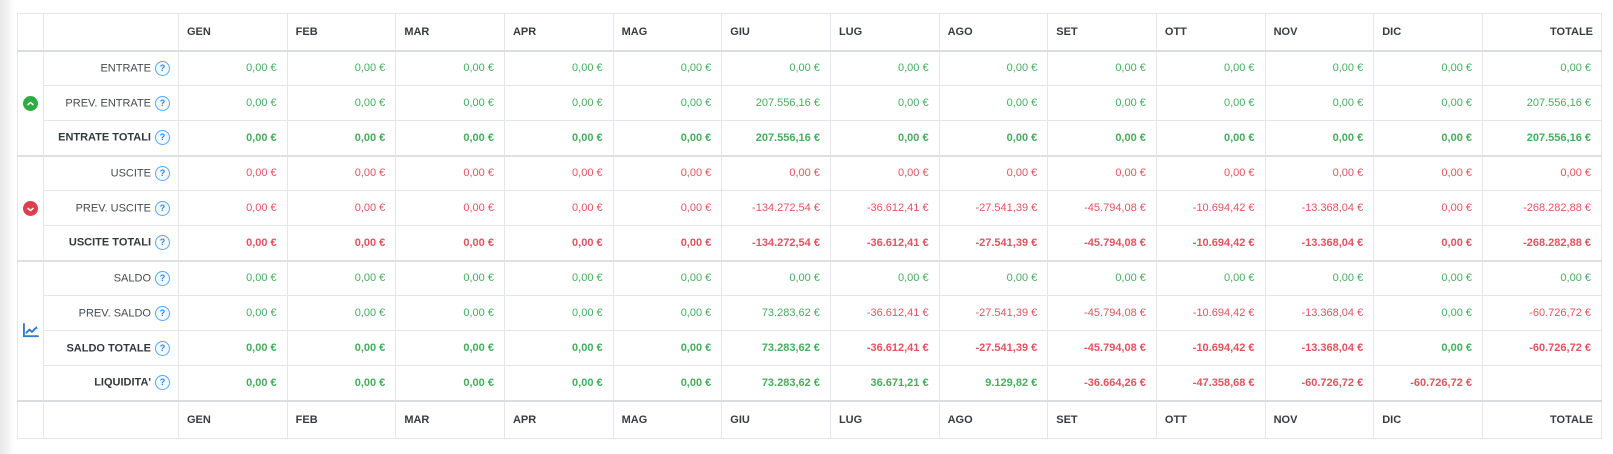 The height and width of the screenshot is (454, 1613). What do you see at coordinates (233, 419) in the screenshot?
I see `footer-month: GEN` at bounding box center [233, 419].